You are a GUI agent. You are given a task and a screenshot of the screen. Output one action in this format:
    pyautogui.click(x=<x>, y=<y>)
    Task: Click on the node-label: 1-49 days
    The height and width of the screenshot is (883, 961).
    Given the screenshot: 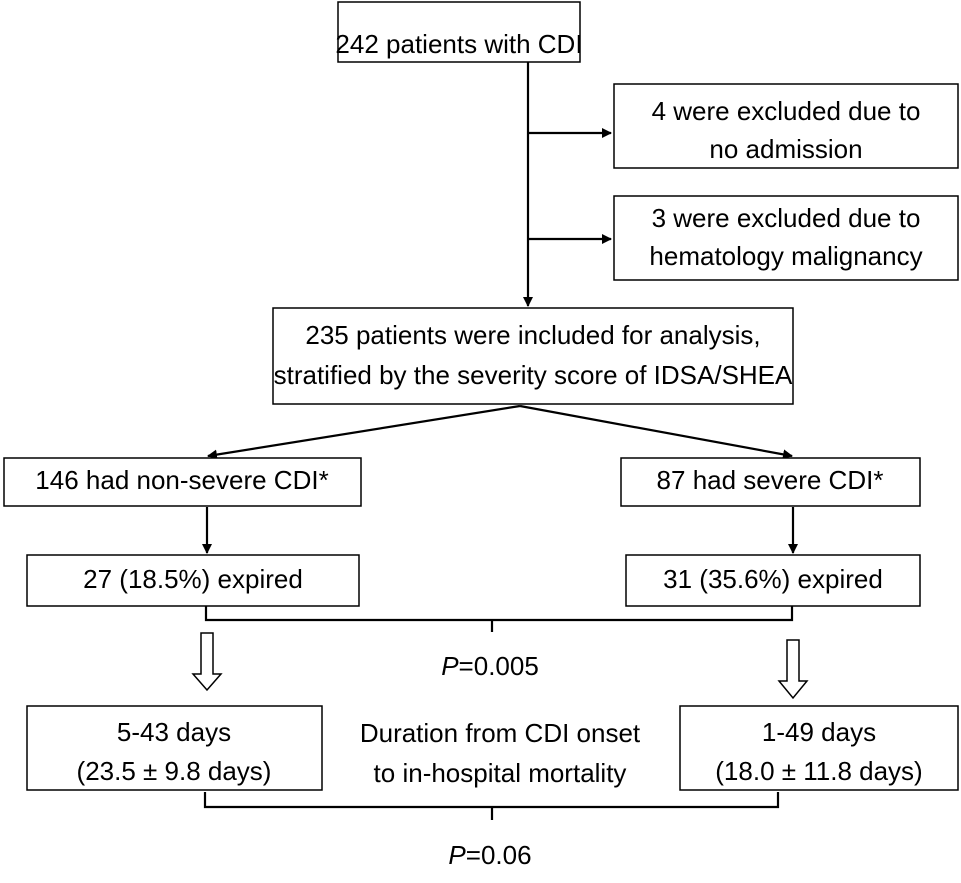 What is the action you would take?
    pyautogui.click(x=819, y=732)
    